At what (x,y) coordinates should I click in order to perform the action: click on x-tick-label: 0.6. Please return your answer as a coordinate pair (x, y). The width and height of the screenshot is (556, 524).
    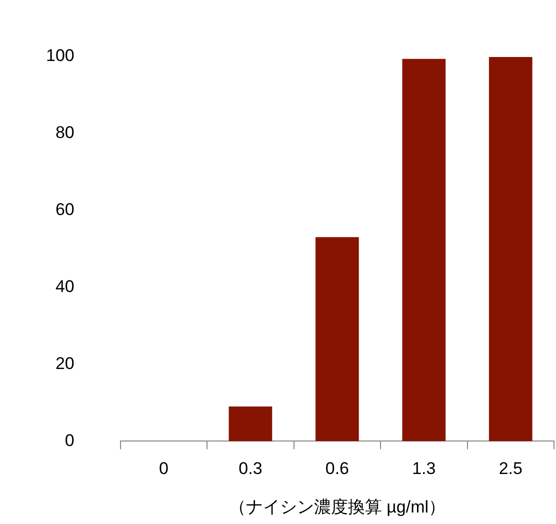
    Looking at the image, I should click on (337, 468).